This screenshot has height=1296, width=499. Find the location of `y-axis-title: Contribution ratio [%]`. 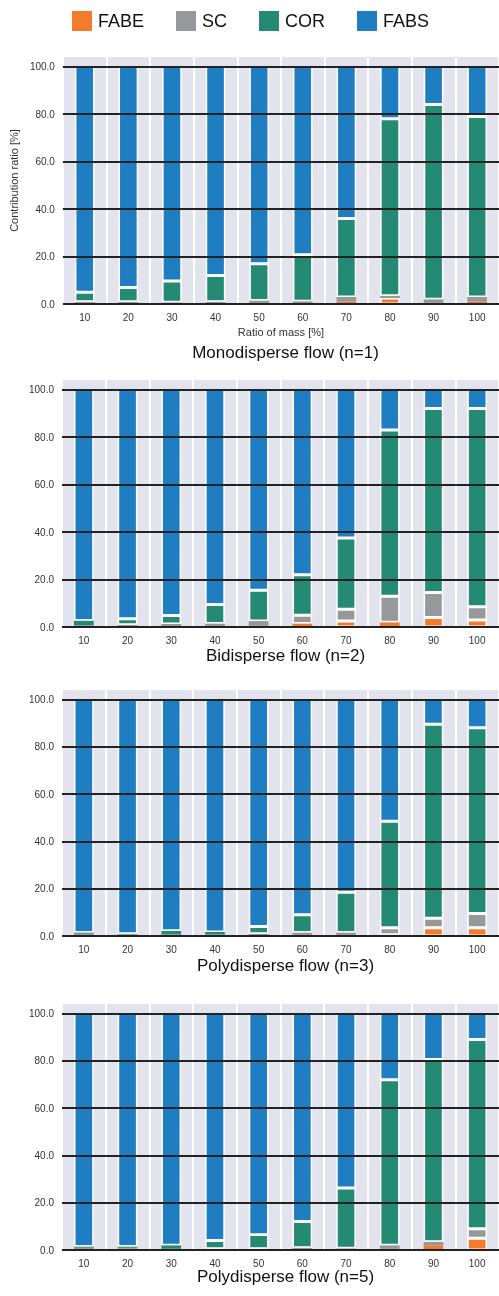

y-axis-title: Contribution ratio [%] is located at coordinates (13, 180).